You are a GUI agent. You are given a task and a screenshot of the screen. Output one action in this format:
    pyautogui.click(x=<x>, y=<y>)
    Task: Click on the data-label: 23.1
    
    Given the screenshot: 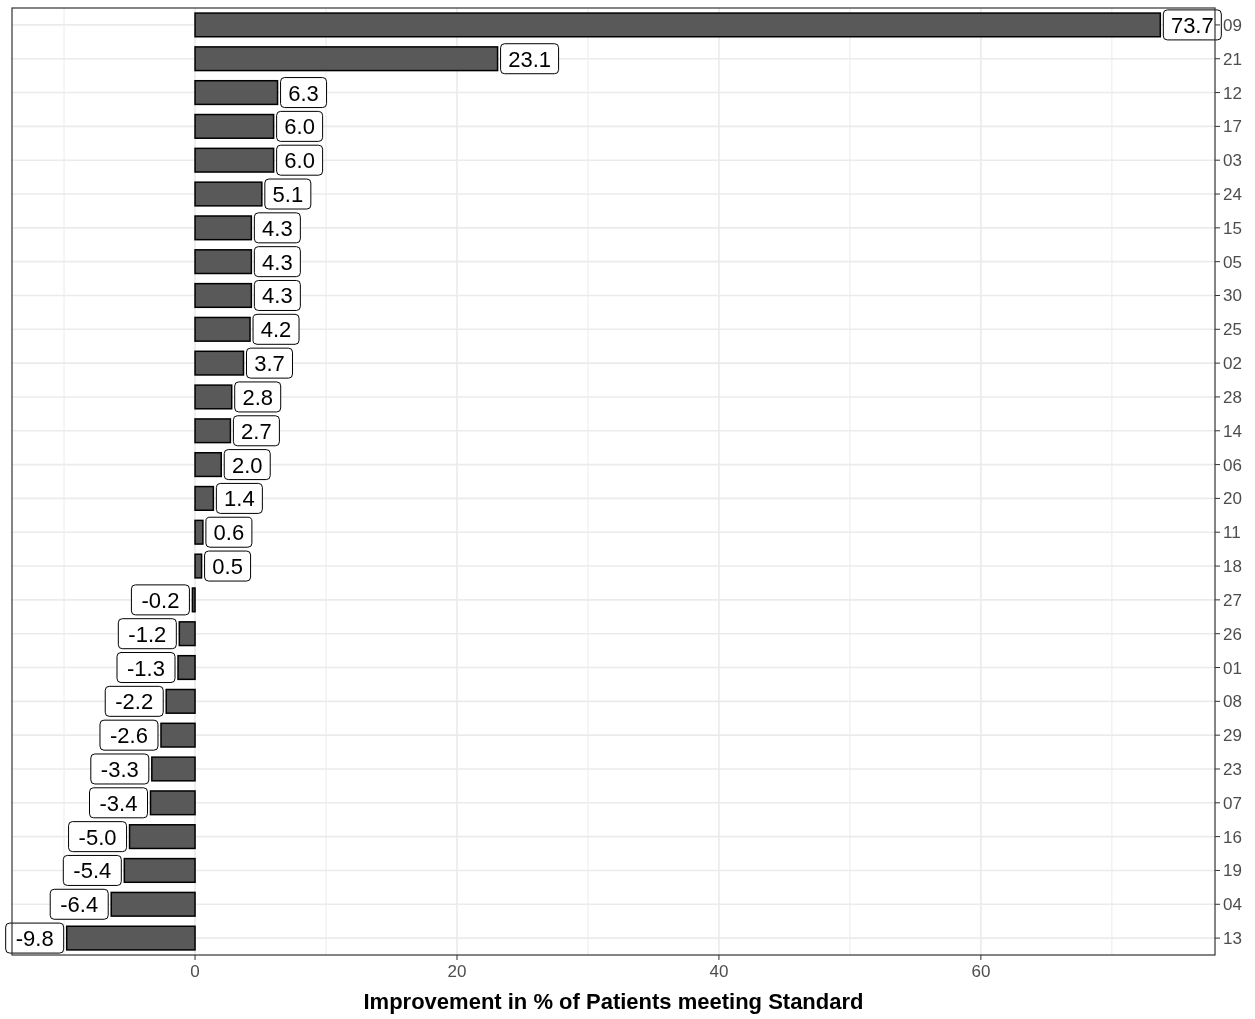 What is the action you would take?
    pyautogui.click(x=529, y=59)
    